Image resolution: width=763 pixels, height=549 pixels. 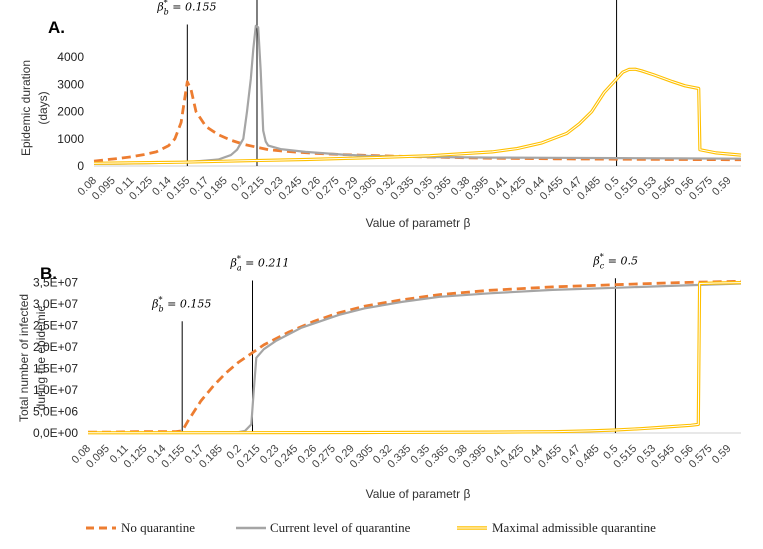 I want to click on panel-a-y-ticks: 0 1000 2000 3000 4000, so click(x=70, y=111).